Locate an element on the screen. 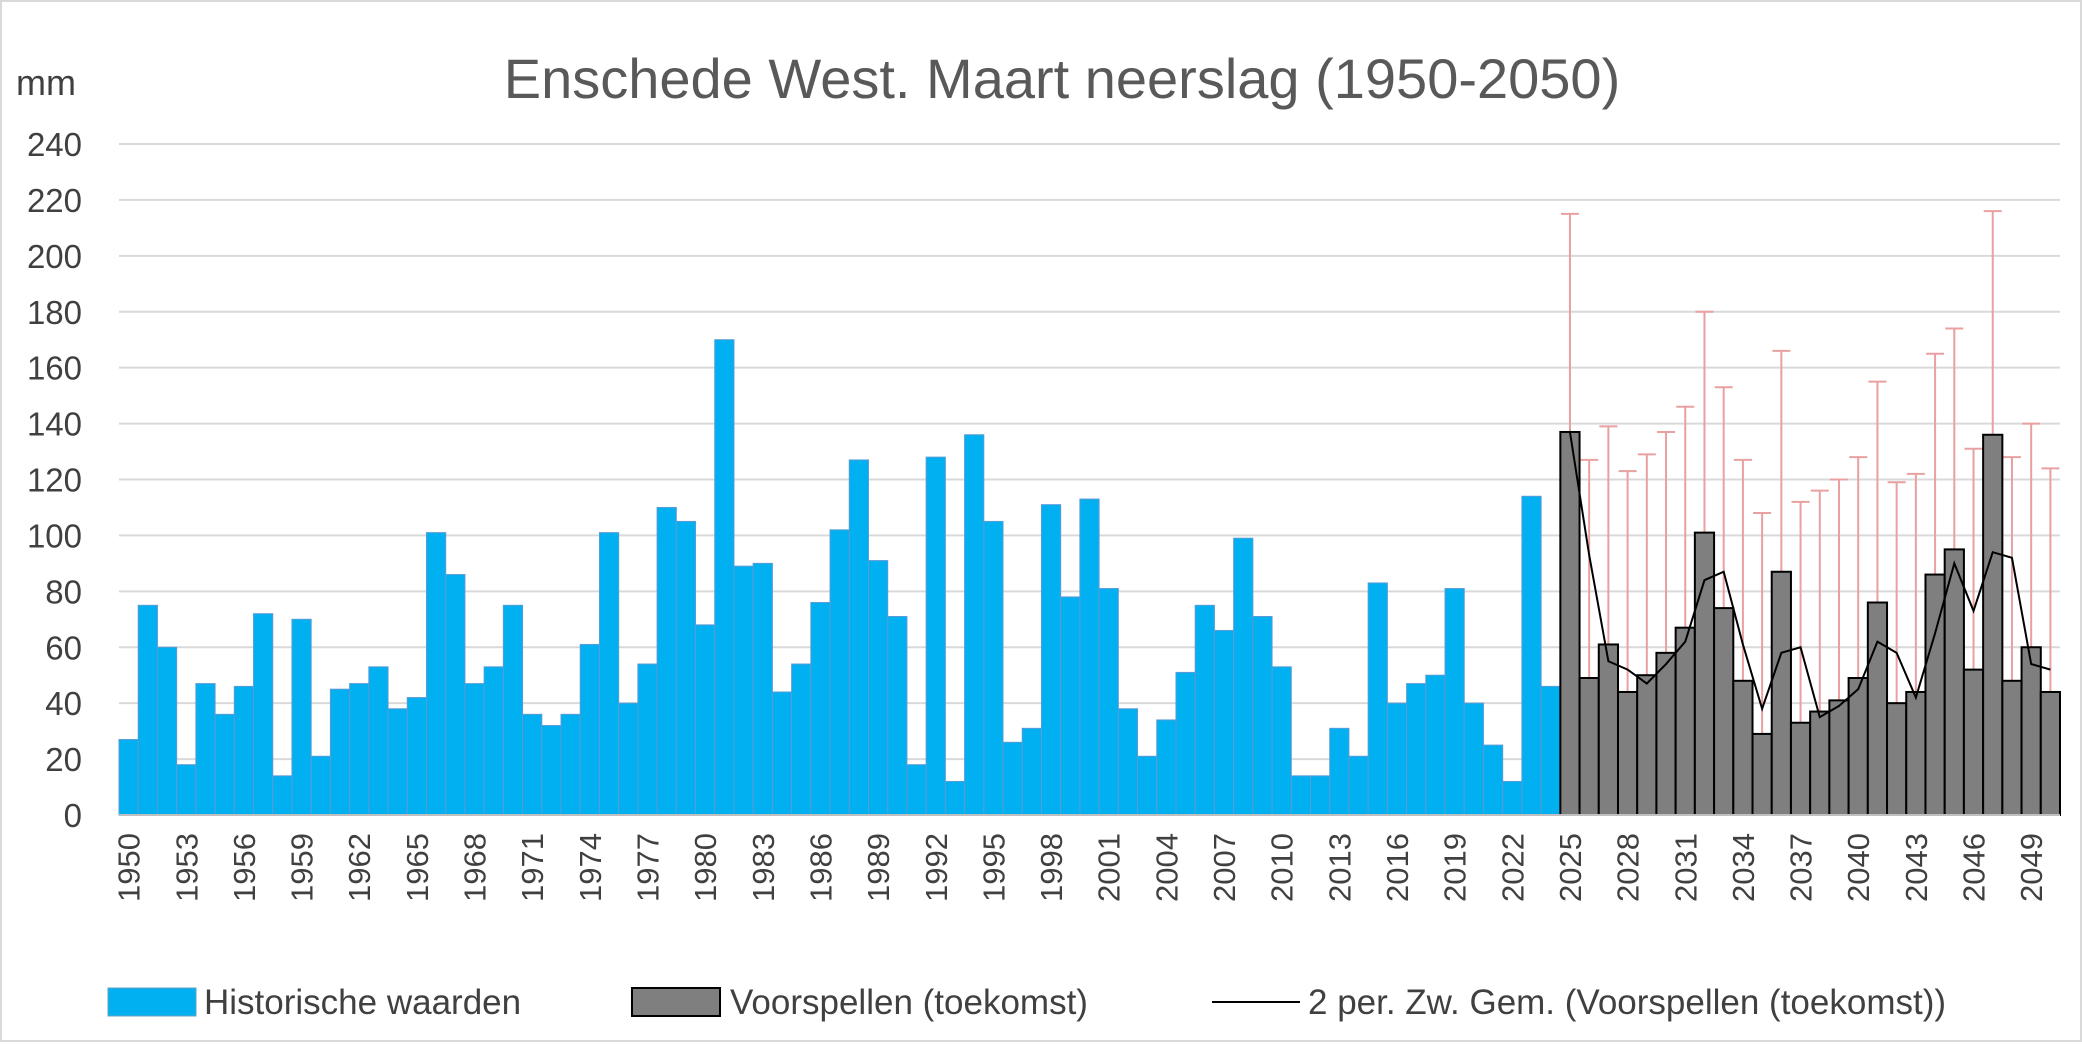 This screenshot has width=2082, height=1044. x-tick-label: 1998 is located at coordinates (1051, 867).